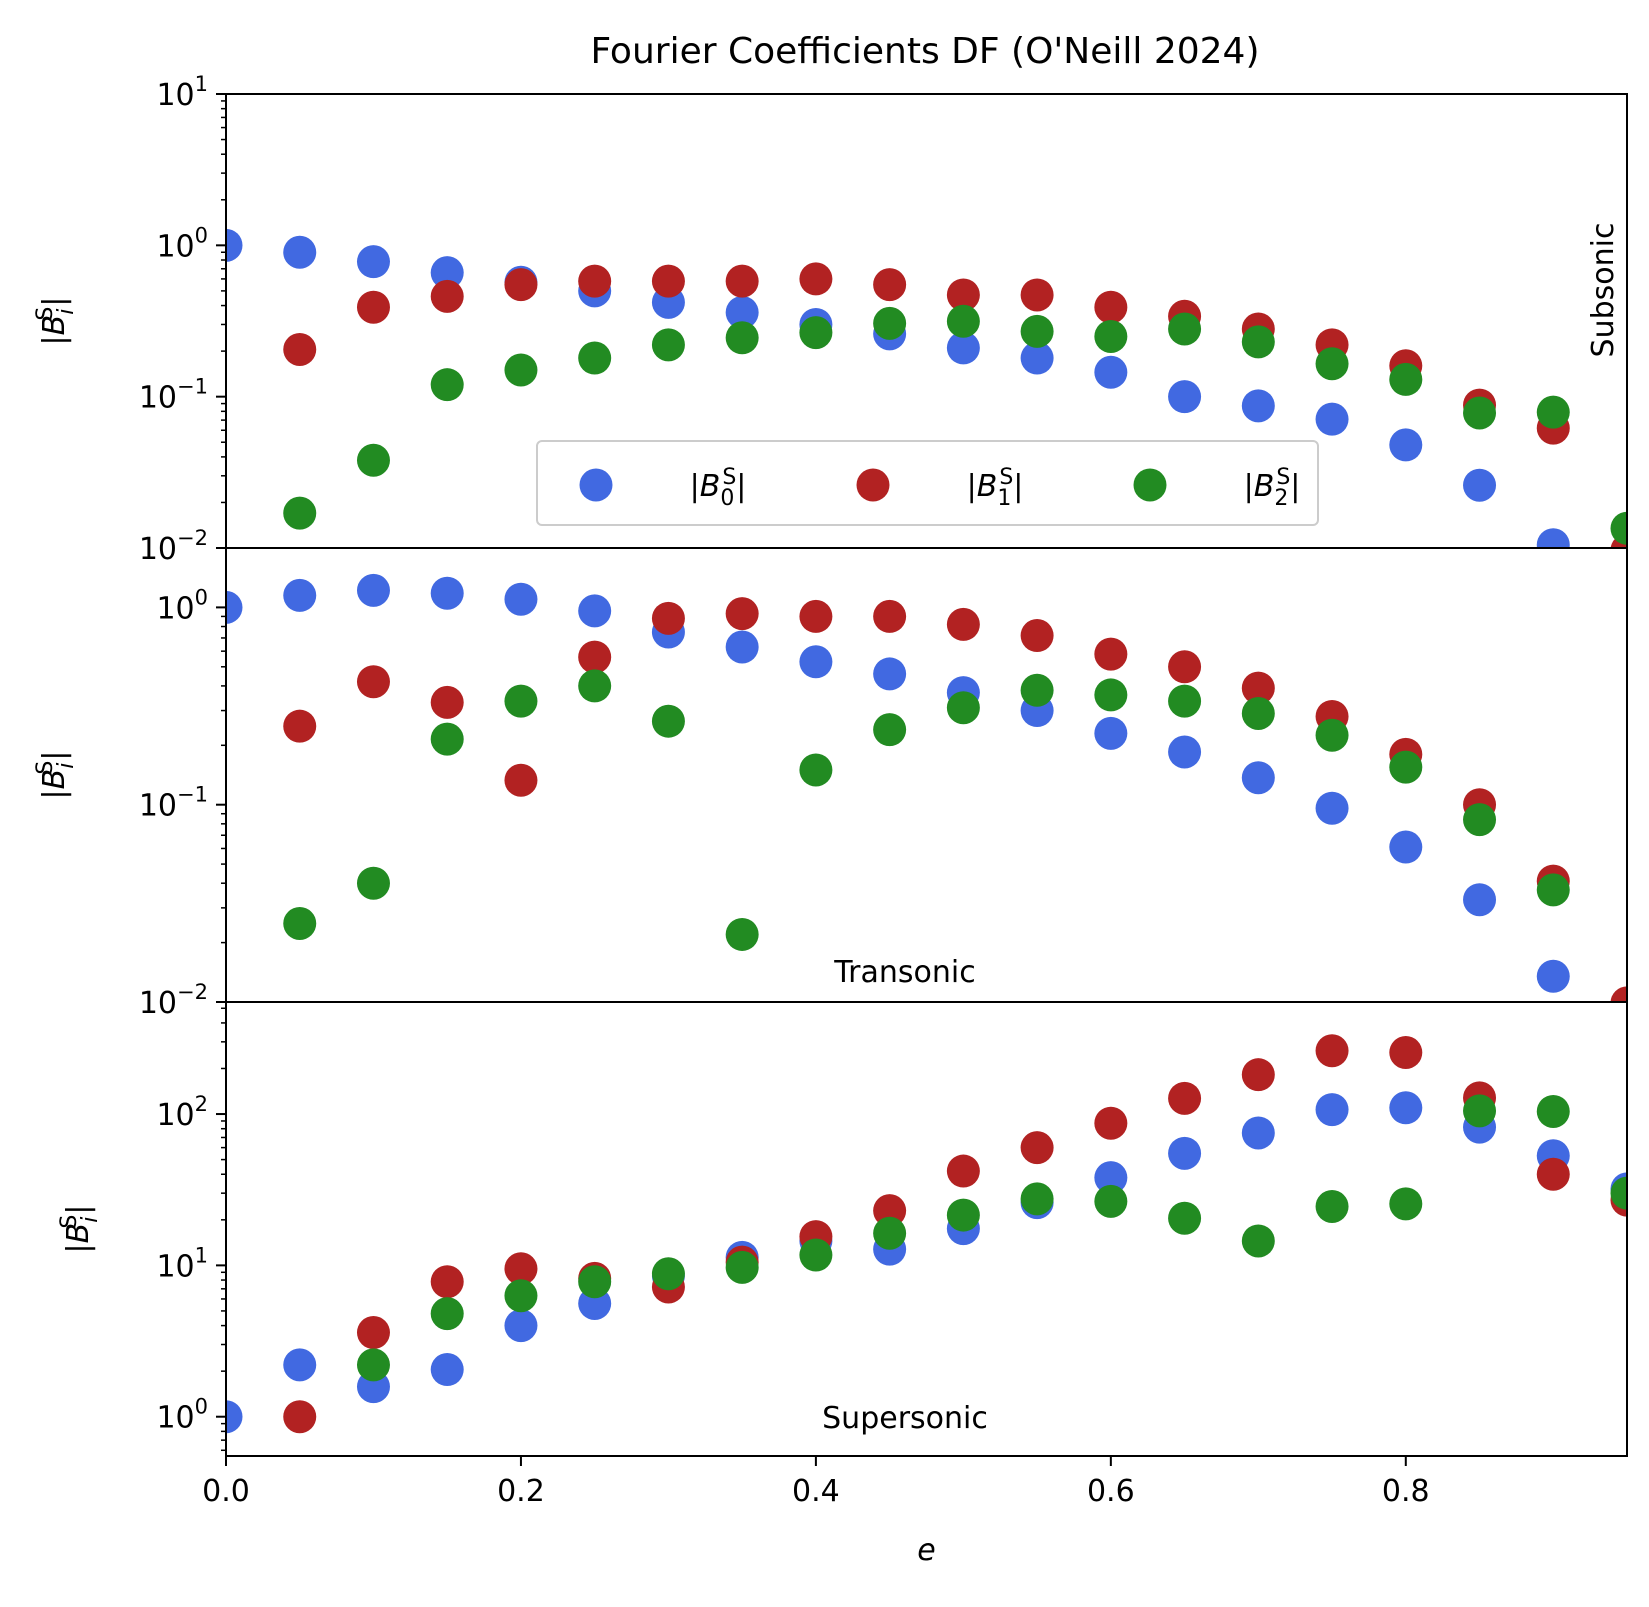  I want to click on legend-label-b1: |B1S|, so click(995, 488).